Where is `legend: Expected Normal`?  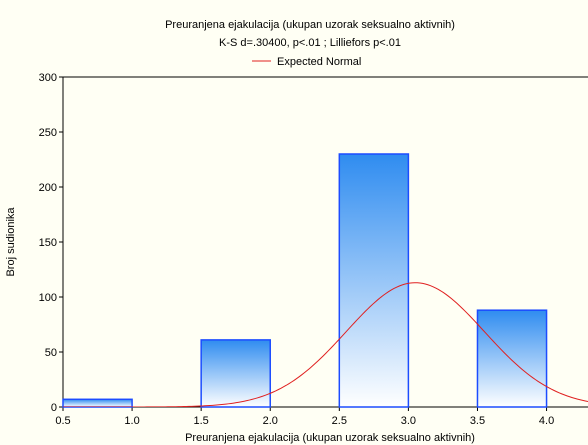
legend: Expected Normal is located at coordinates (306, 62).